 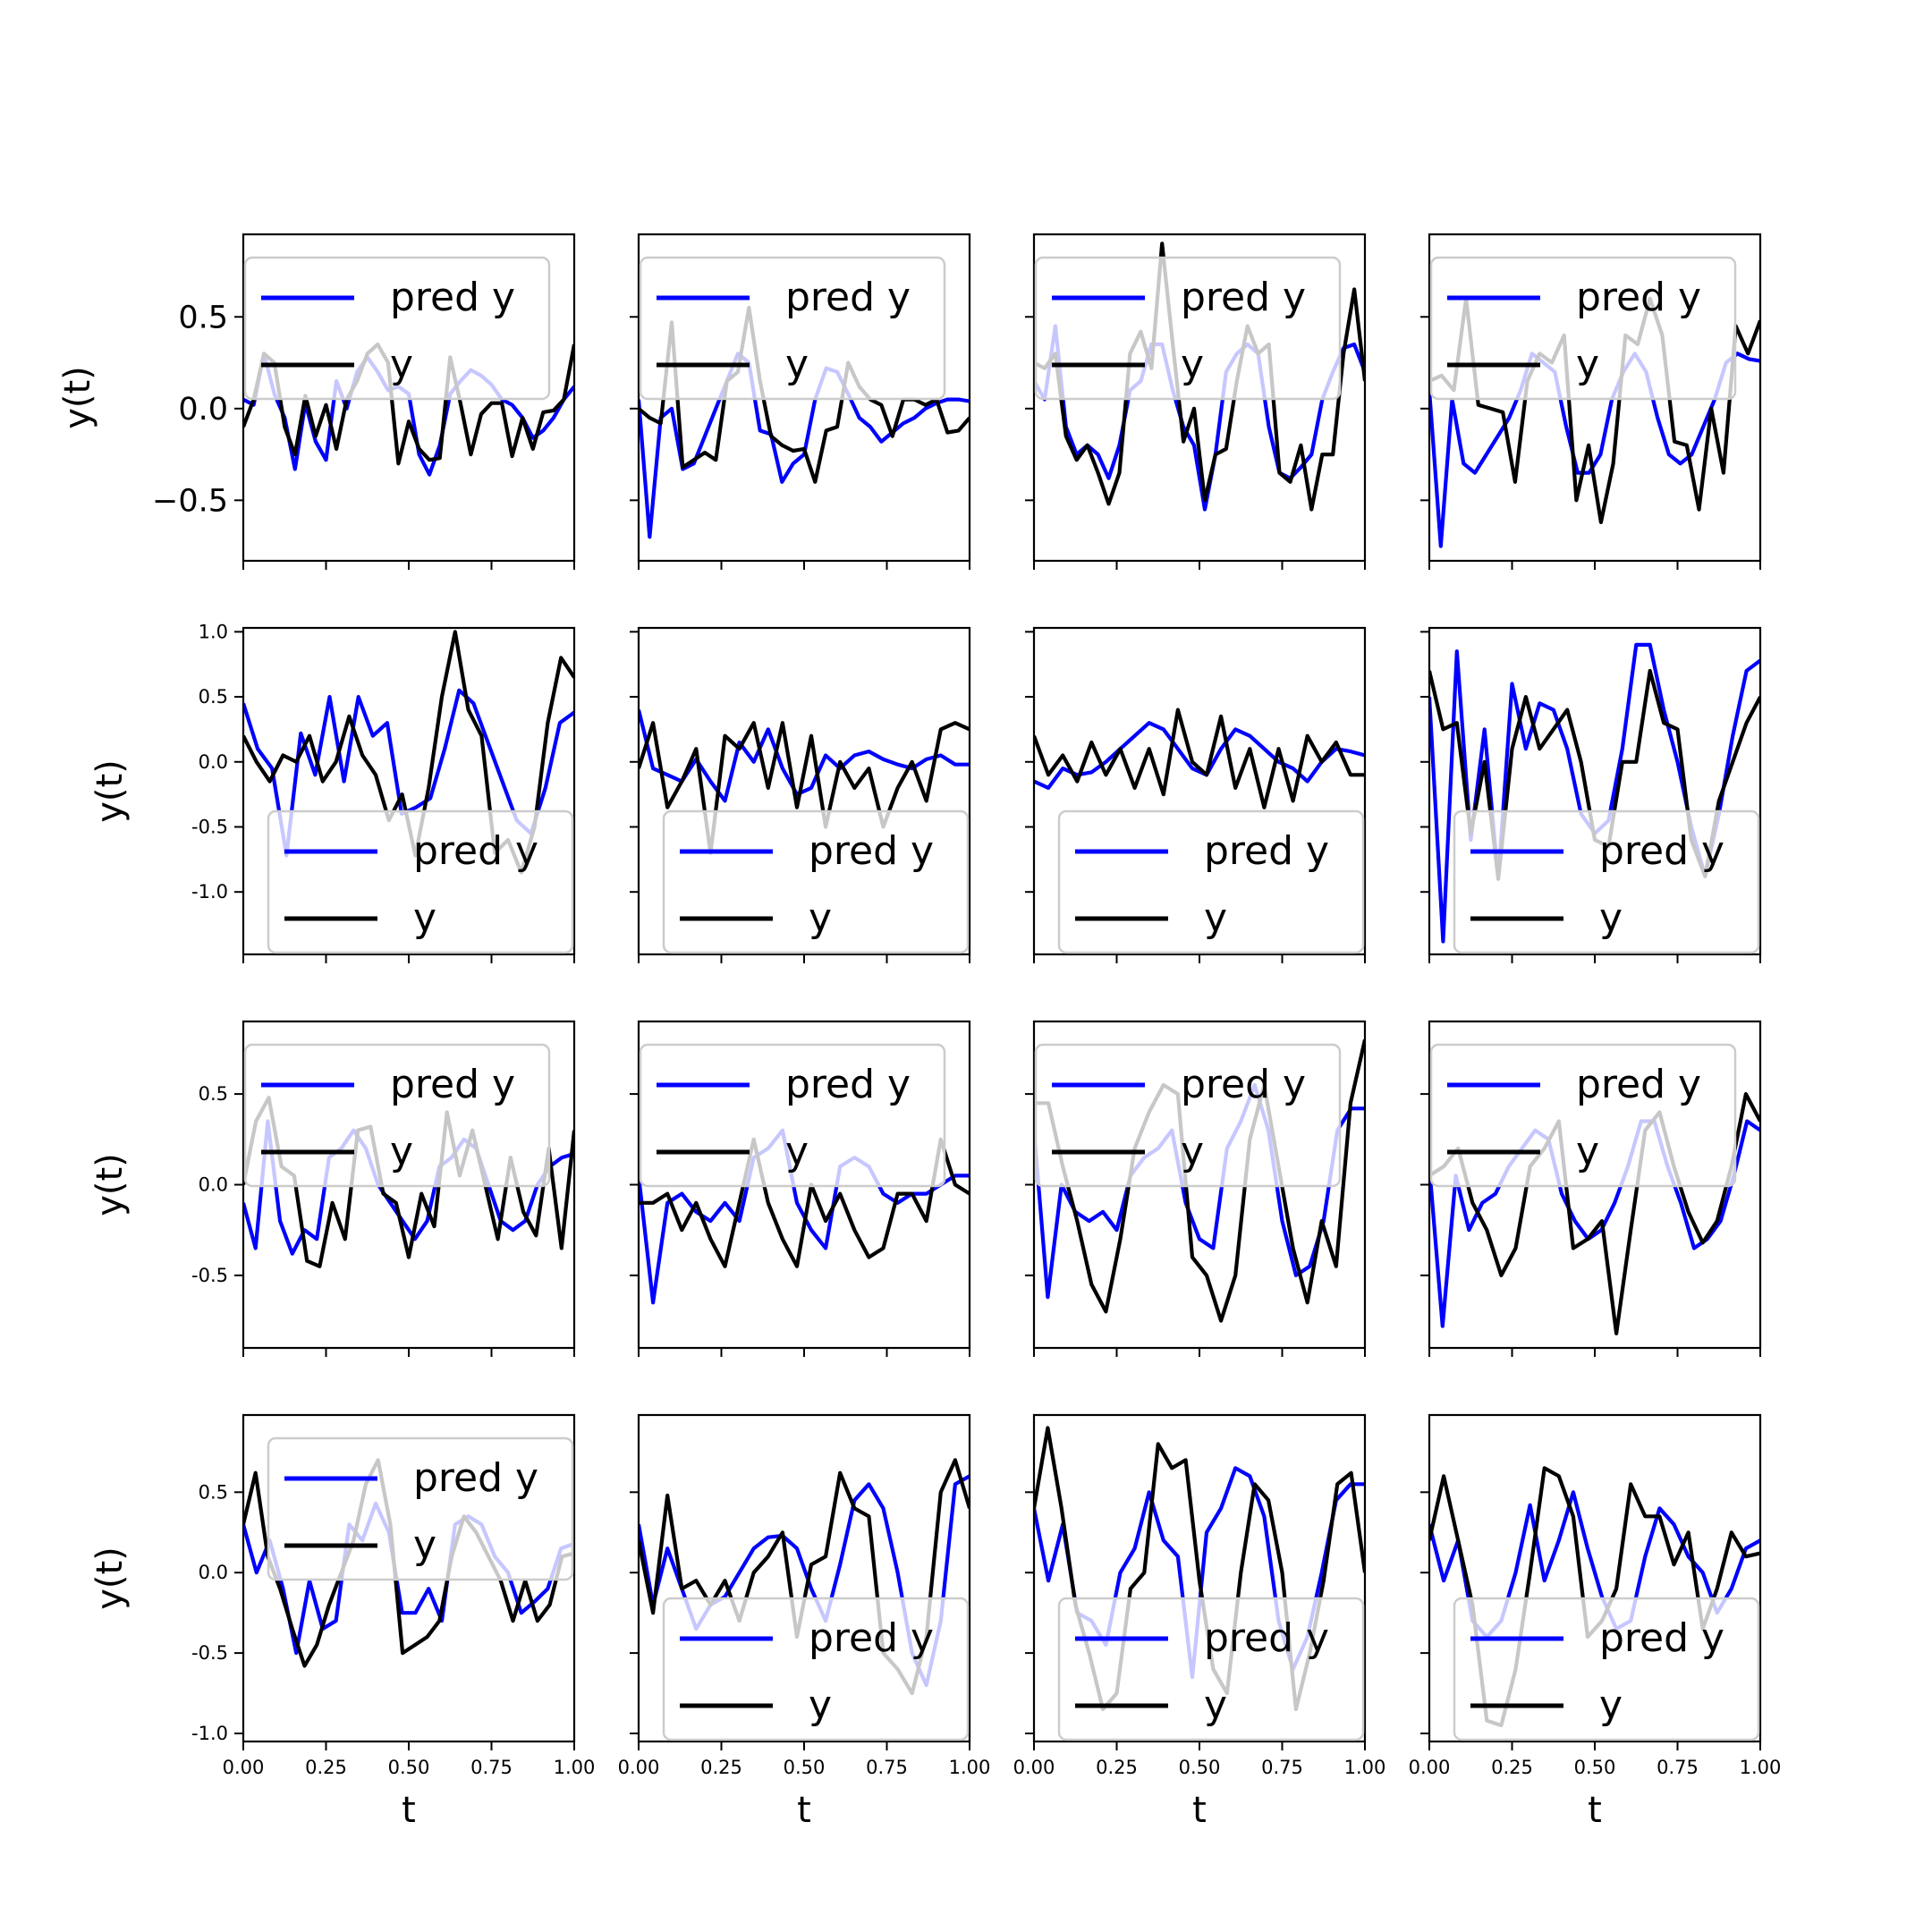 I want to click on subplot-0-3: pred y y, so click(x=1591, y=401).